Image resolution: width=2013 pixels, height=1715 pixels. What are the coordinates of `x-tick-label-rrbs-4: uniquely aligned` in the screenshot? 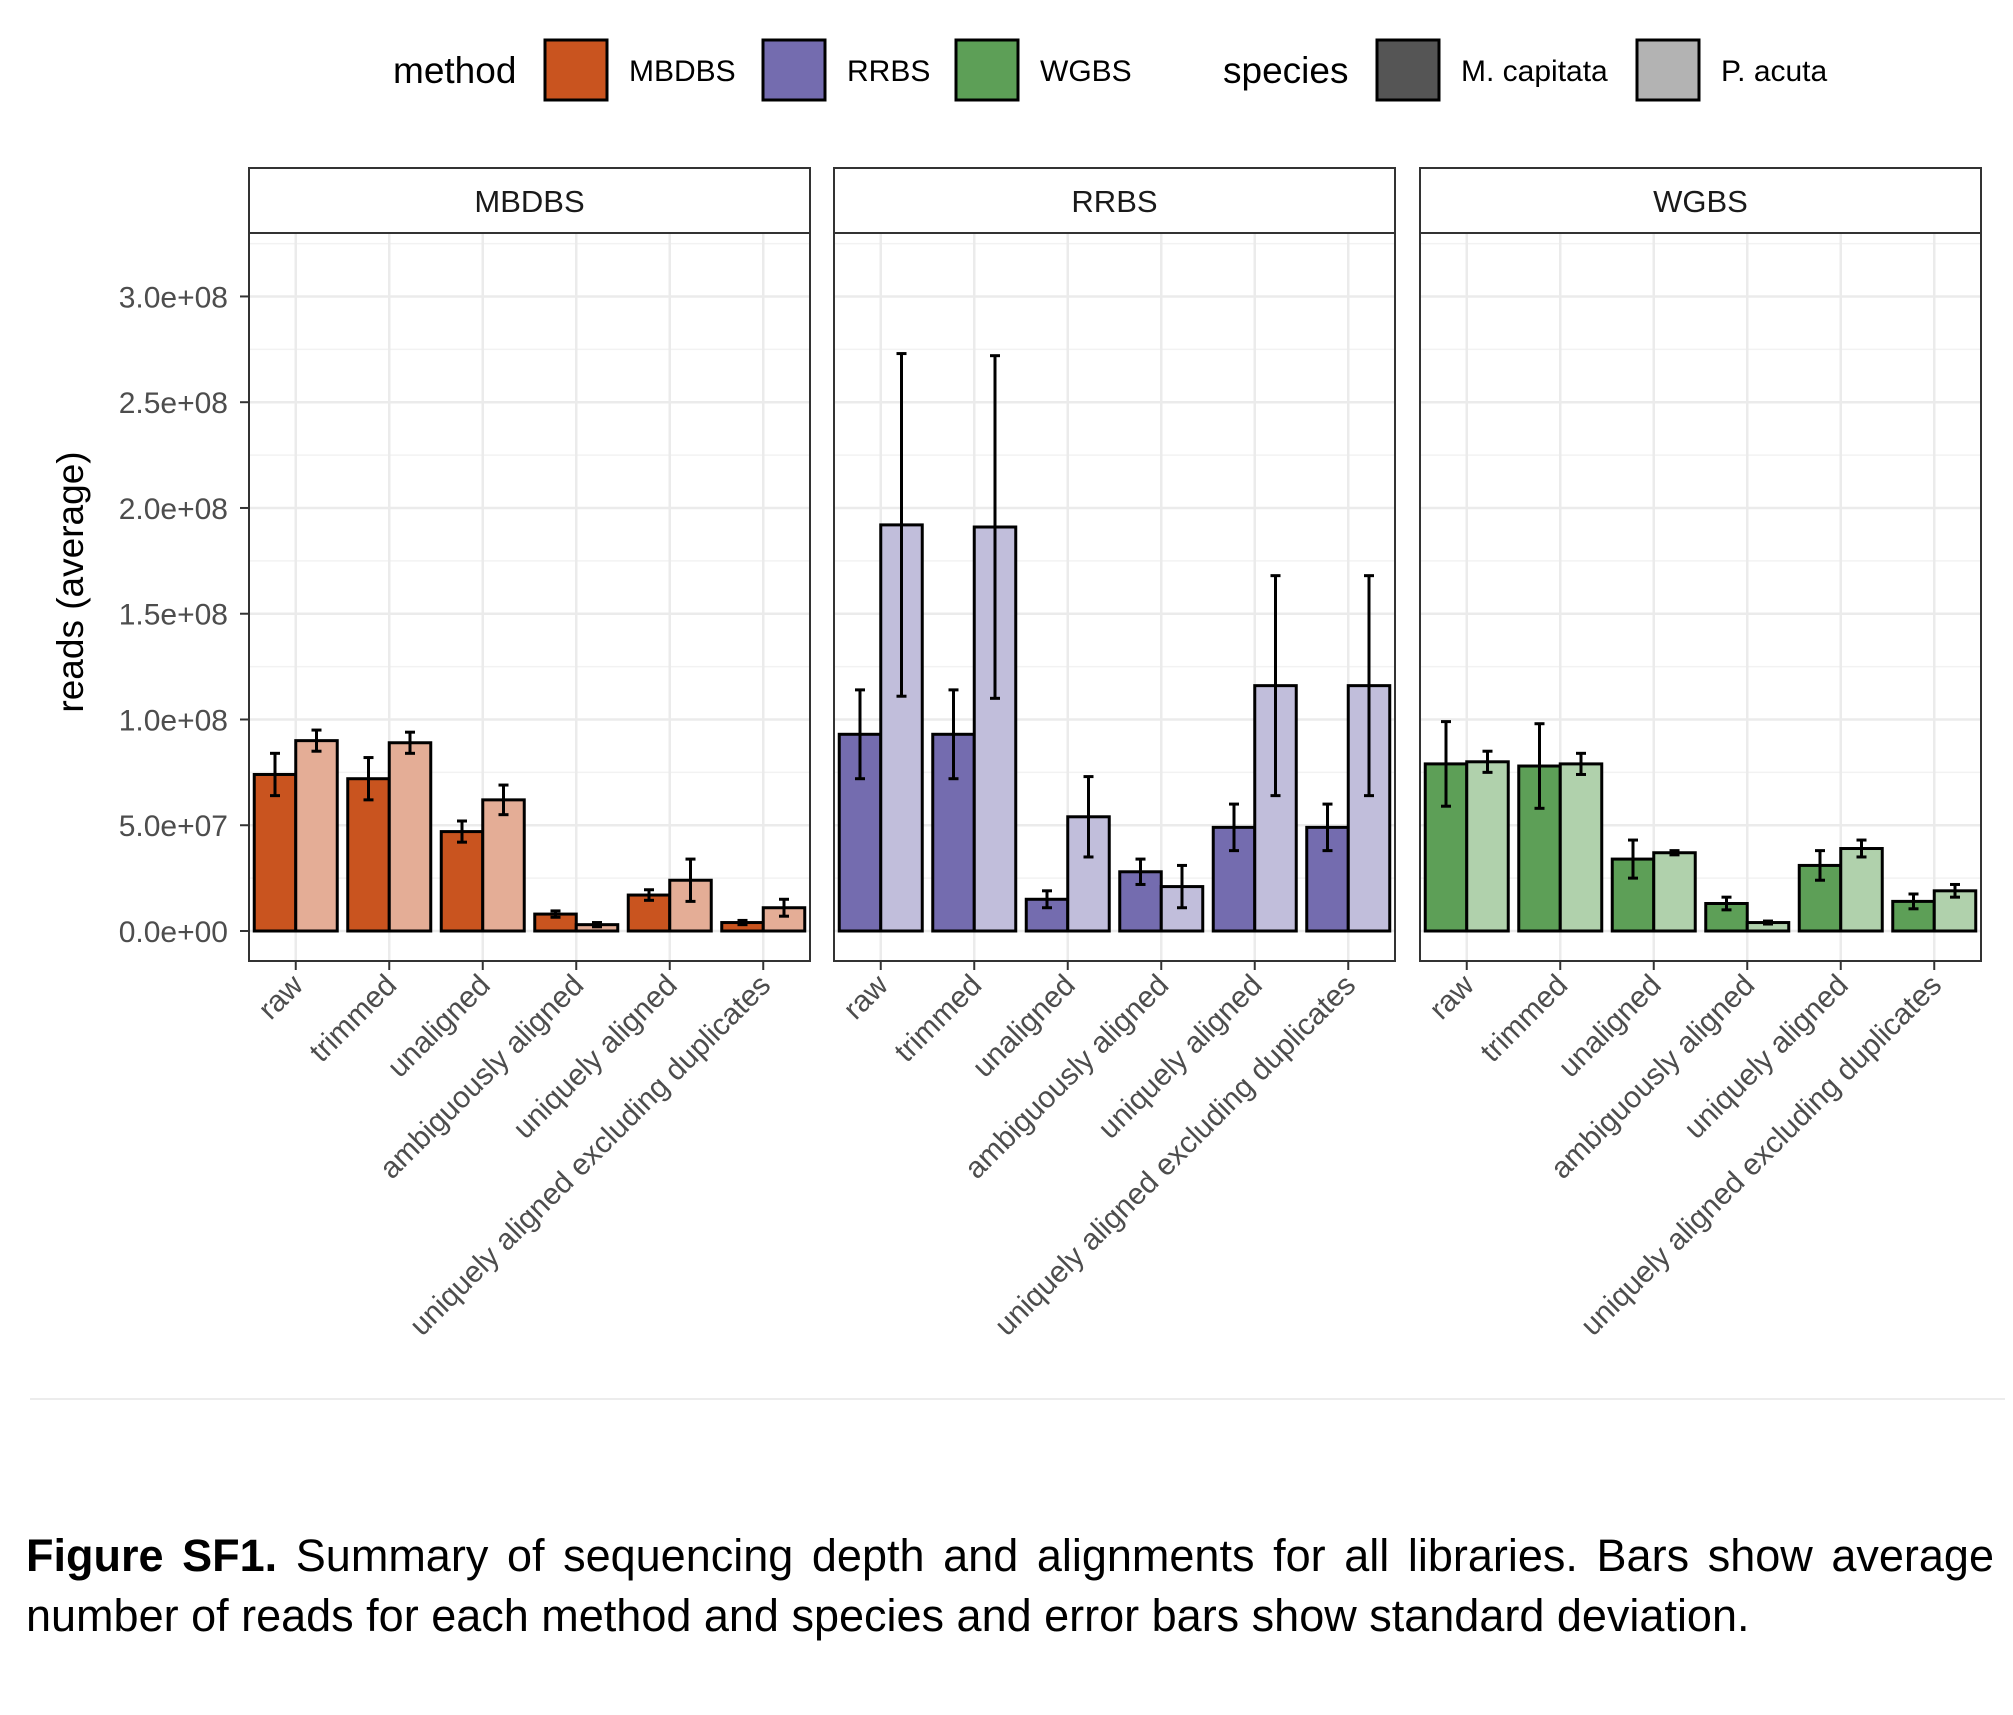 It's located at (1180, 1057).